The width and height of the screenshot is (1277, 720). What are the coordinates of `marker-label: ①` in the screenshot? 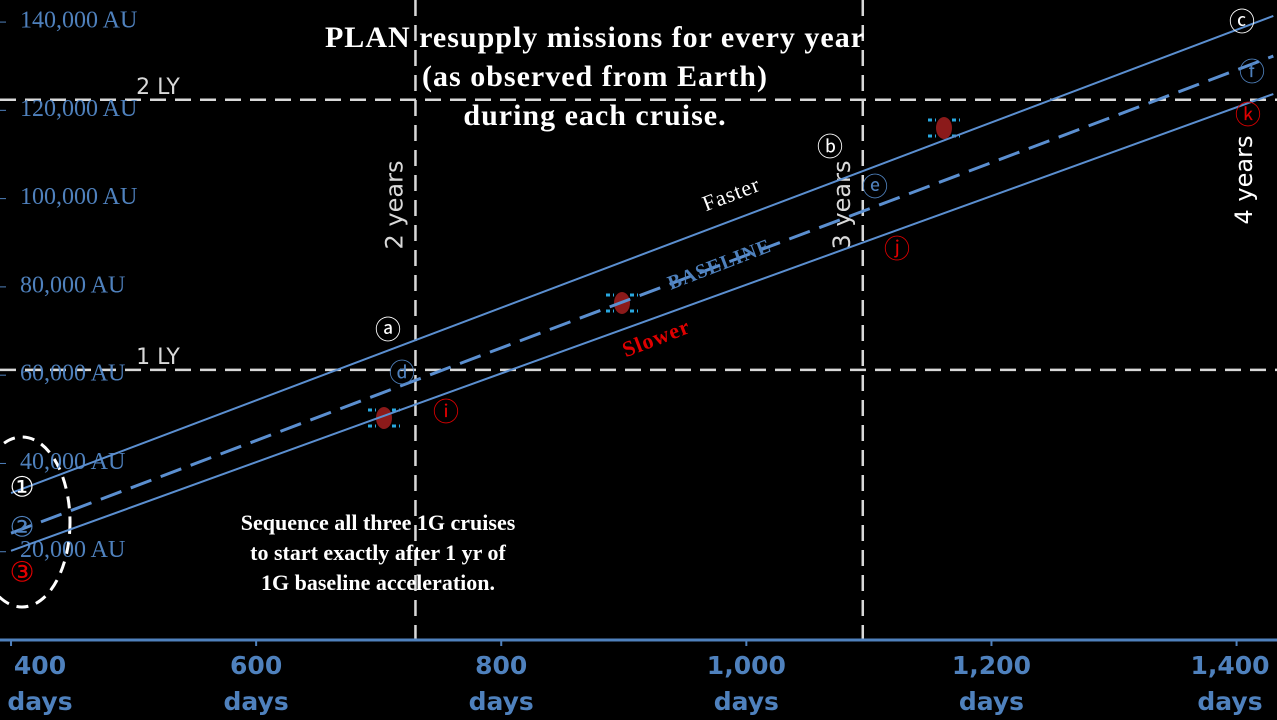 It's located at (21, 487).